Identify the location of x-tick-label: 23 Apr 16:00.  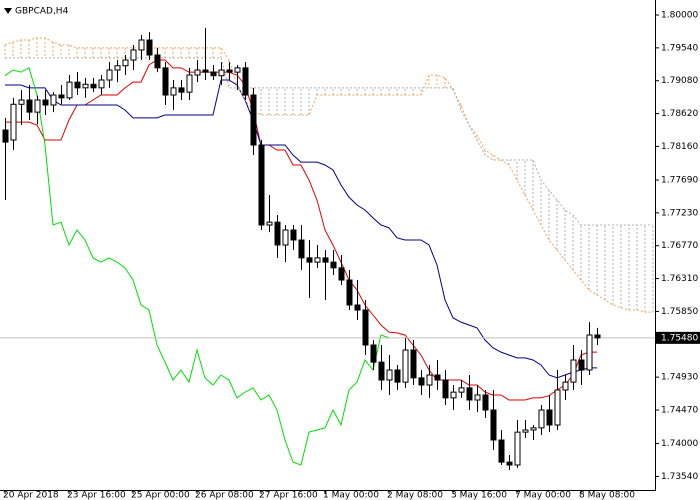
(96, 495).